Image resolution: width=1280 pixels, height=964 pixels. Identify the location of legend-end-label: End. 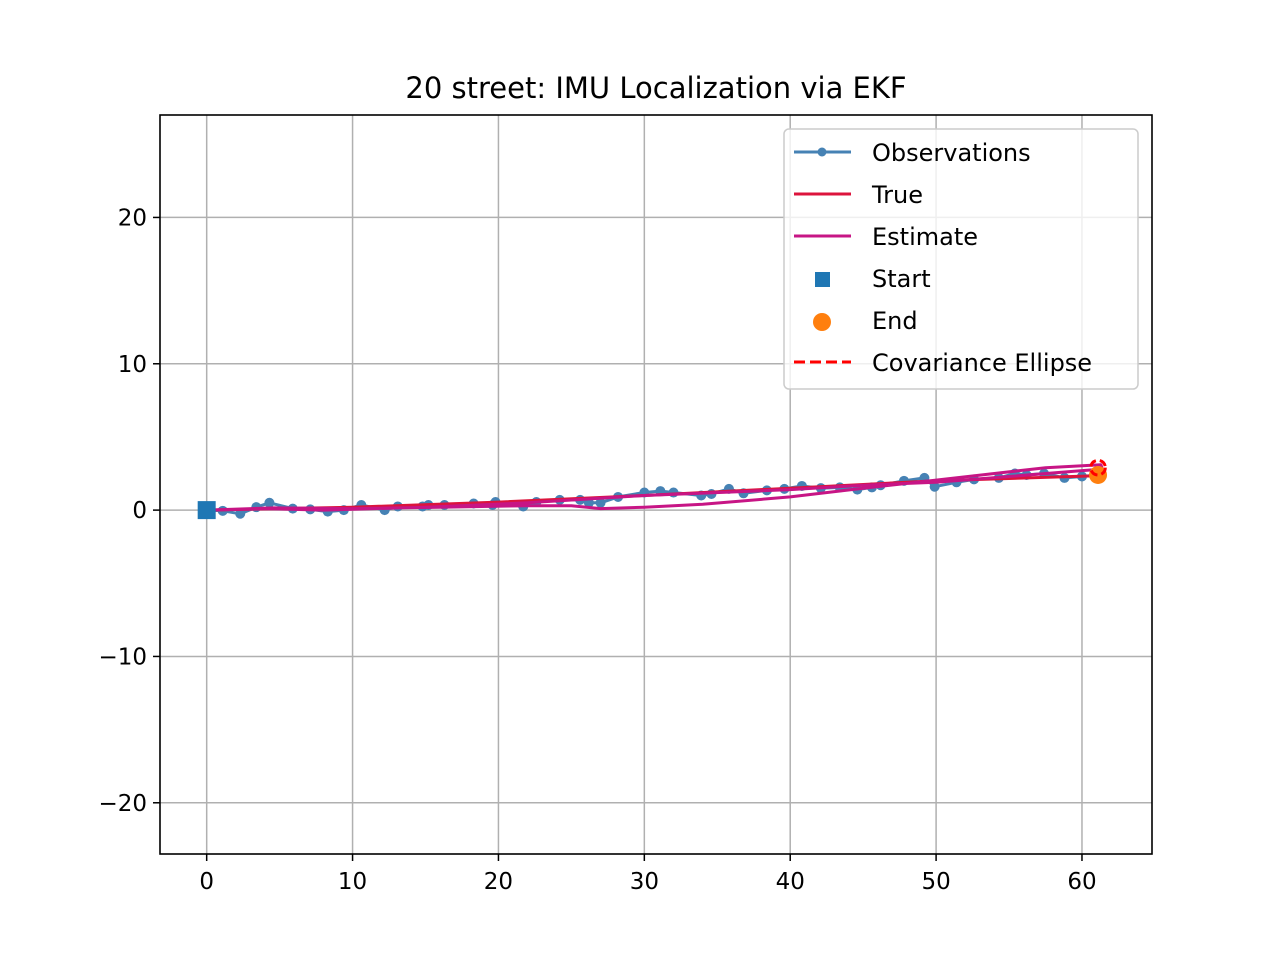
(895, 321).